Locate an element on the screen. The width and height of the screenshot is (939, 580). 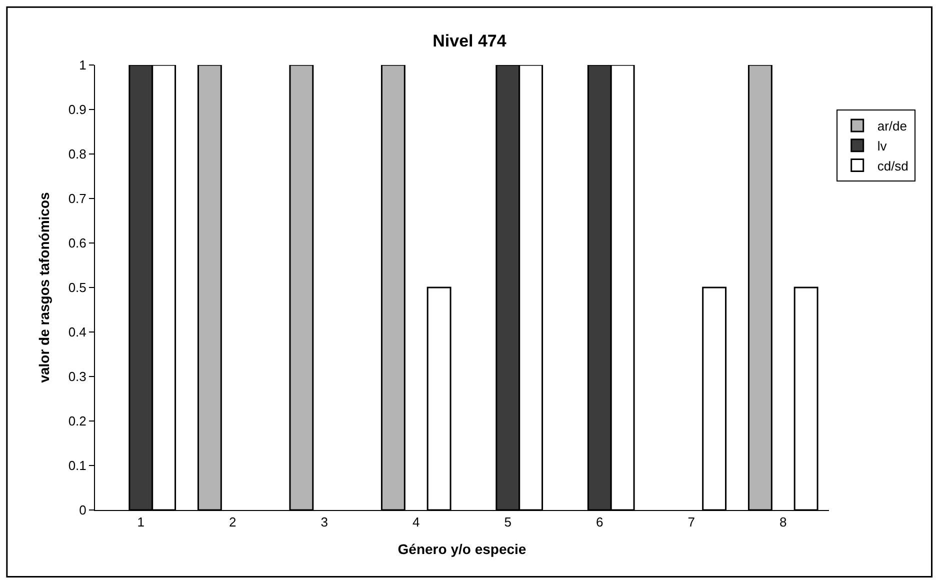
x-tick-label: 4 is located at coordinates (416, 522).